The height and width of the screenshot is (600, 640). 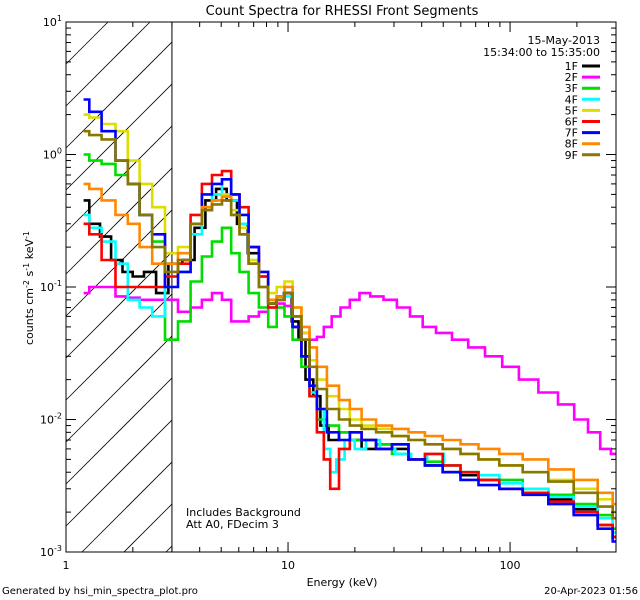 I want to click on legend-label-3F: 3F, so click(x=571, y=88).